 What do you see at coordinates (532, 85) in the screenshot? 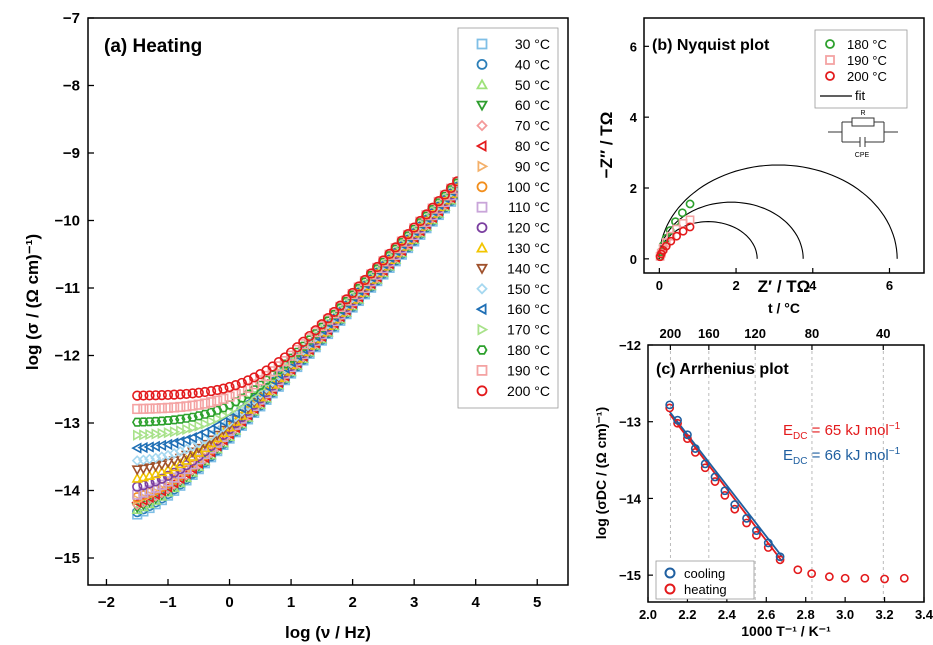
I see `legend-label: 50 °C` at bounding box center [532, 85].